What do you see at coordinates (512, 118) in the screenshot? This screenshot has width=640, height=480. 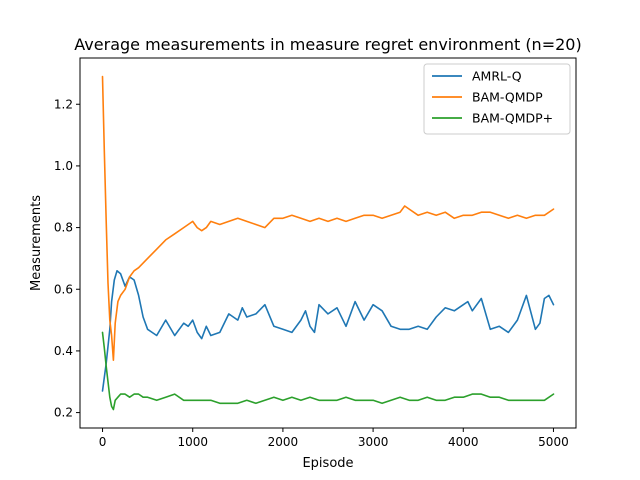 I see `legend-label-3: BAM-QMDP+` at bounding box center [512, 118].